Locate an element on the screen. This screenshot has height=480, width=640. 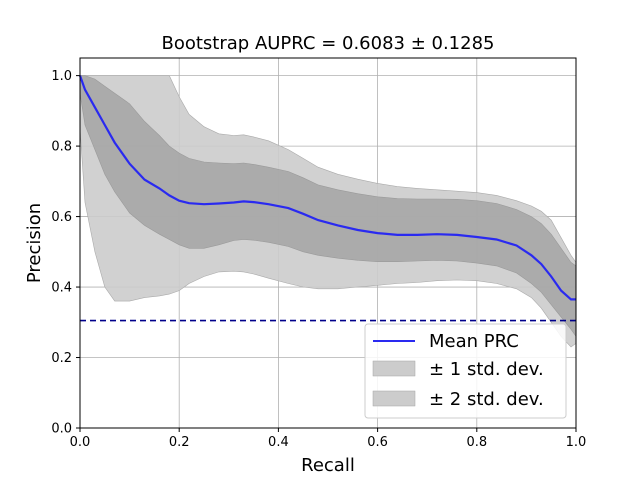
legend: Mean PRC ± 1 std. dev. ± 2 std. dev. is located at coordinates (465, 371).